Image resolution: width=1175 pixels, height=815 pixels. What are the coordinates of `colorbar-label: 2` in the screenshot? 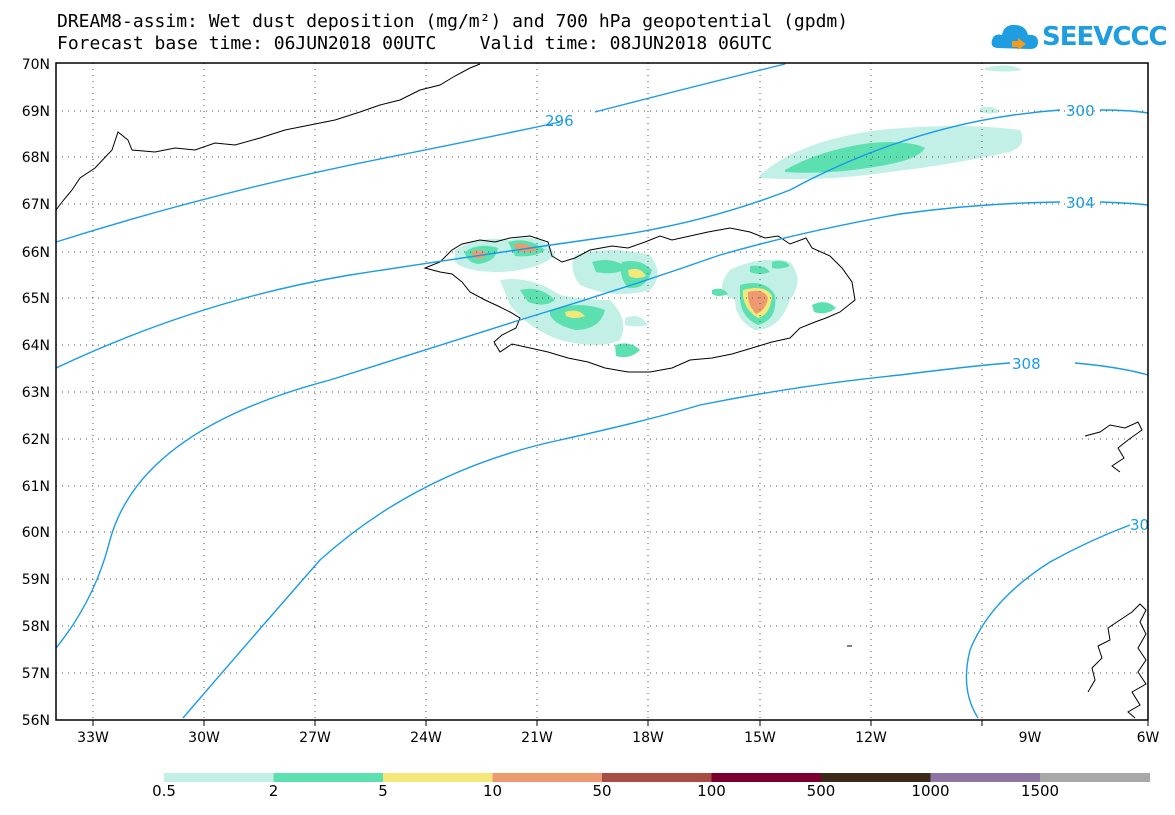 It's located at (273, 791).